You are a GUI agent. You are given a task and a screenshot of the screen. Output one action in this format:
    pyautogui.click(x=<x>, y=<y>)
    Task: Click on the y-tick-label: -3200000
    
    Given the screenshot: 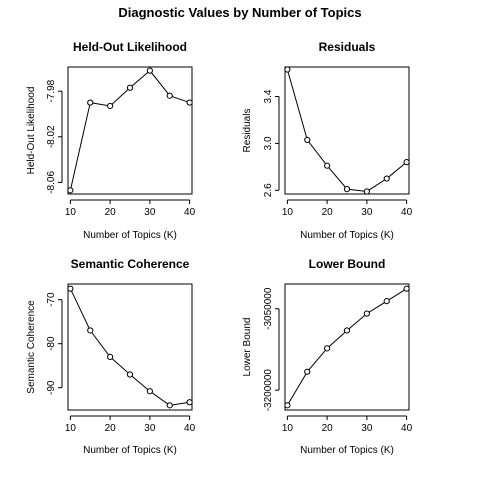 What is the action you would take?
    pyautogui.click(x=268, y=390)
    